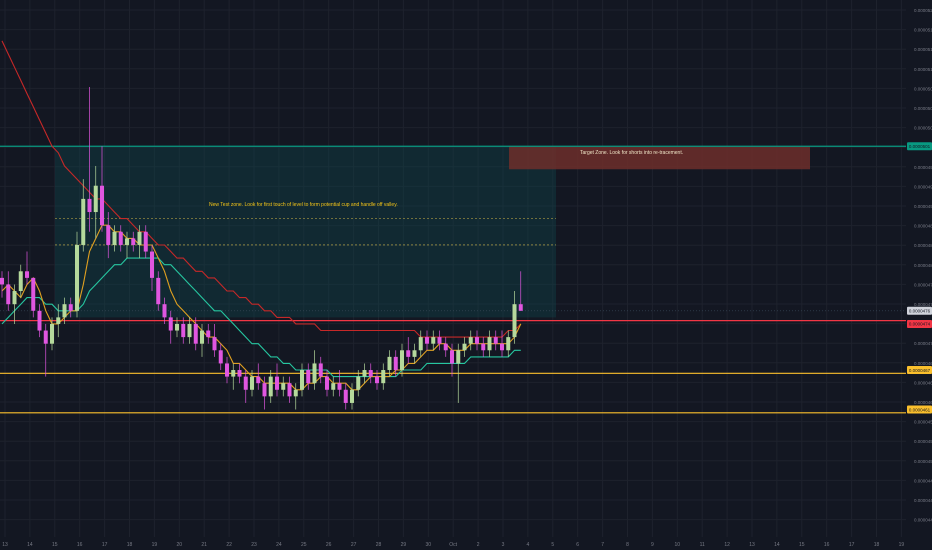 This screenshot has height=550, width=932. What do you see at coordinates (678, 545) in the screenshot?
I see `time-tick-label: 10` at bounding box center [678, 545].